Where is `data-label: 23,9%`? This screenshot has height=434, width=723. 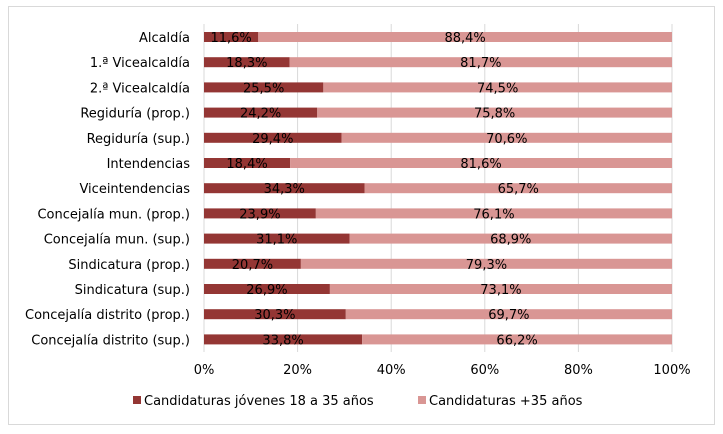 data-label: 23,9% is located at coordinates (259, 214).